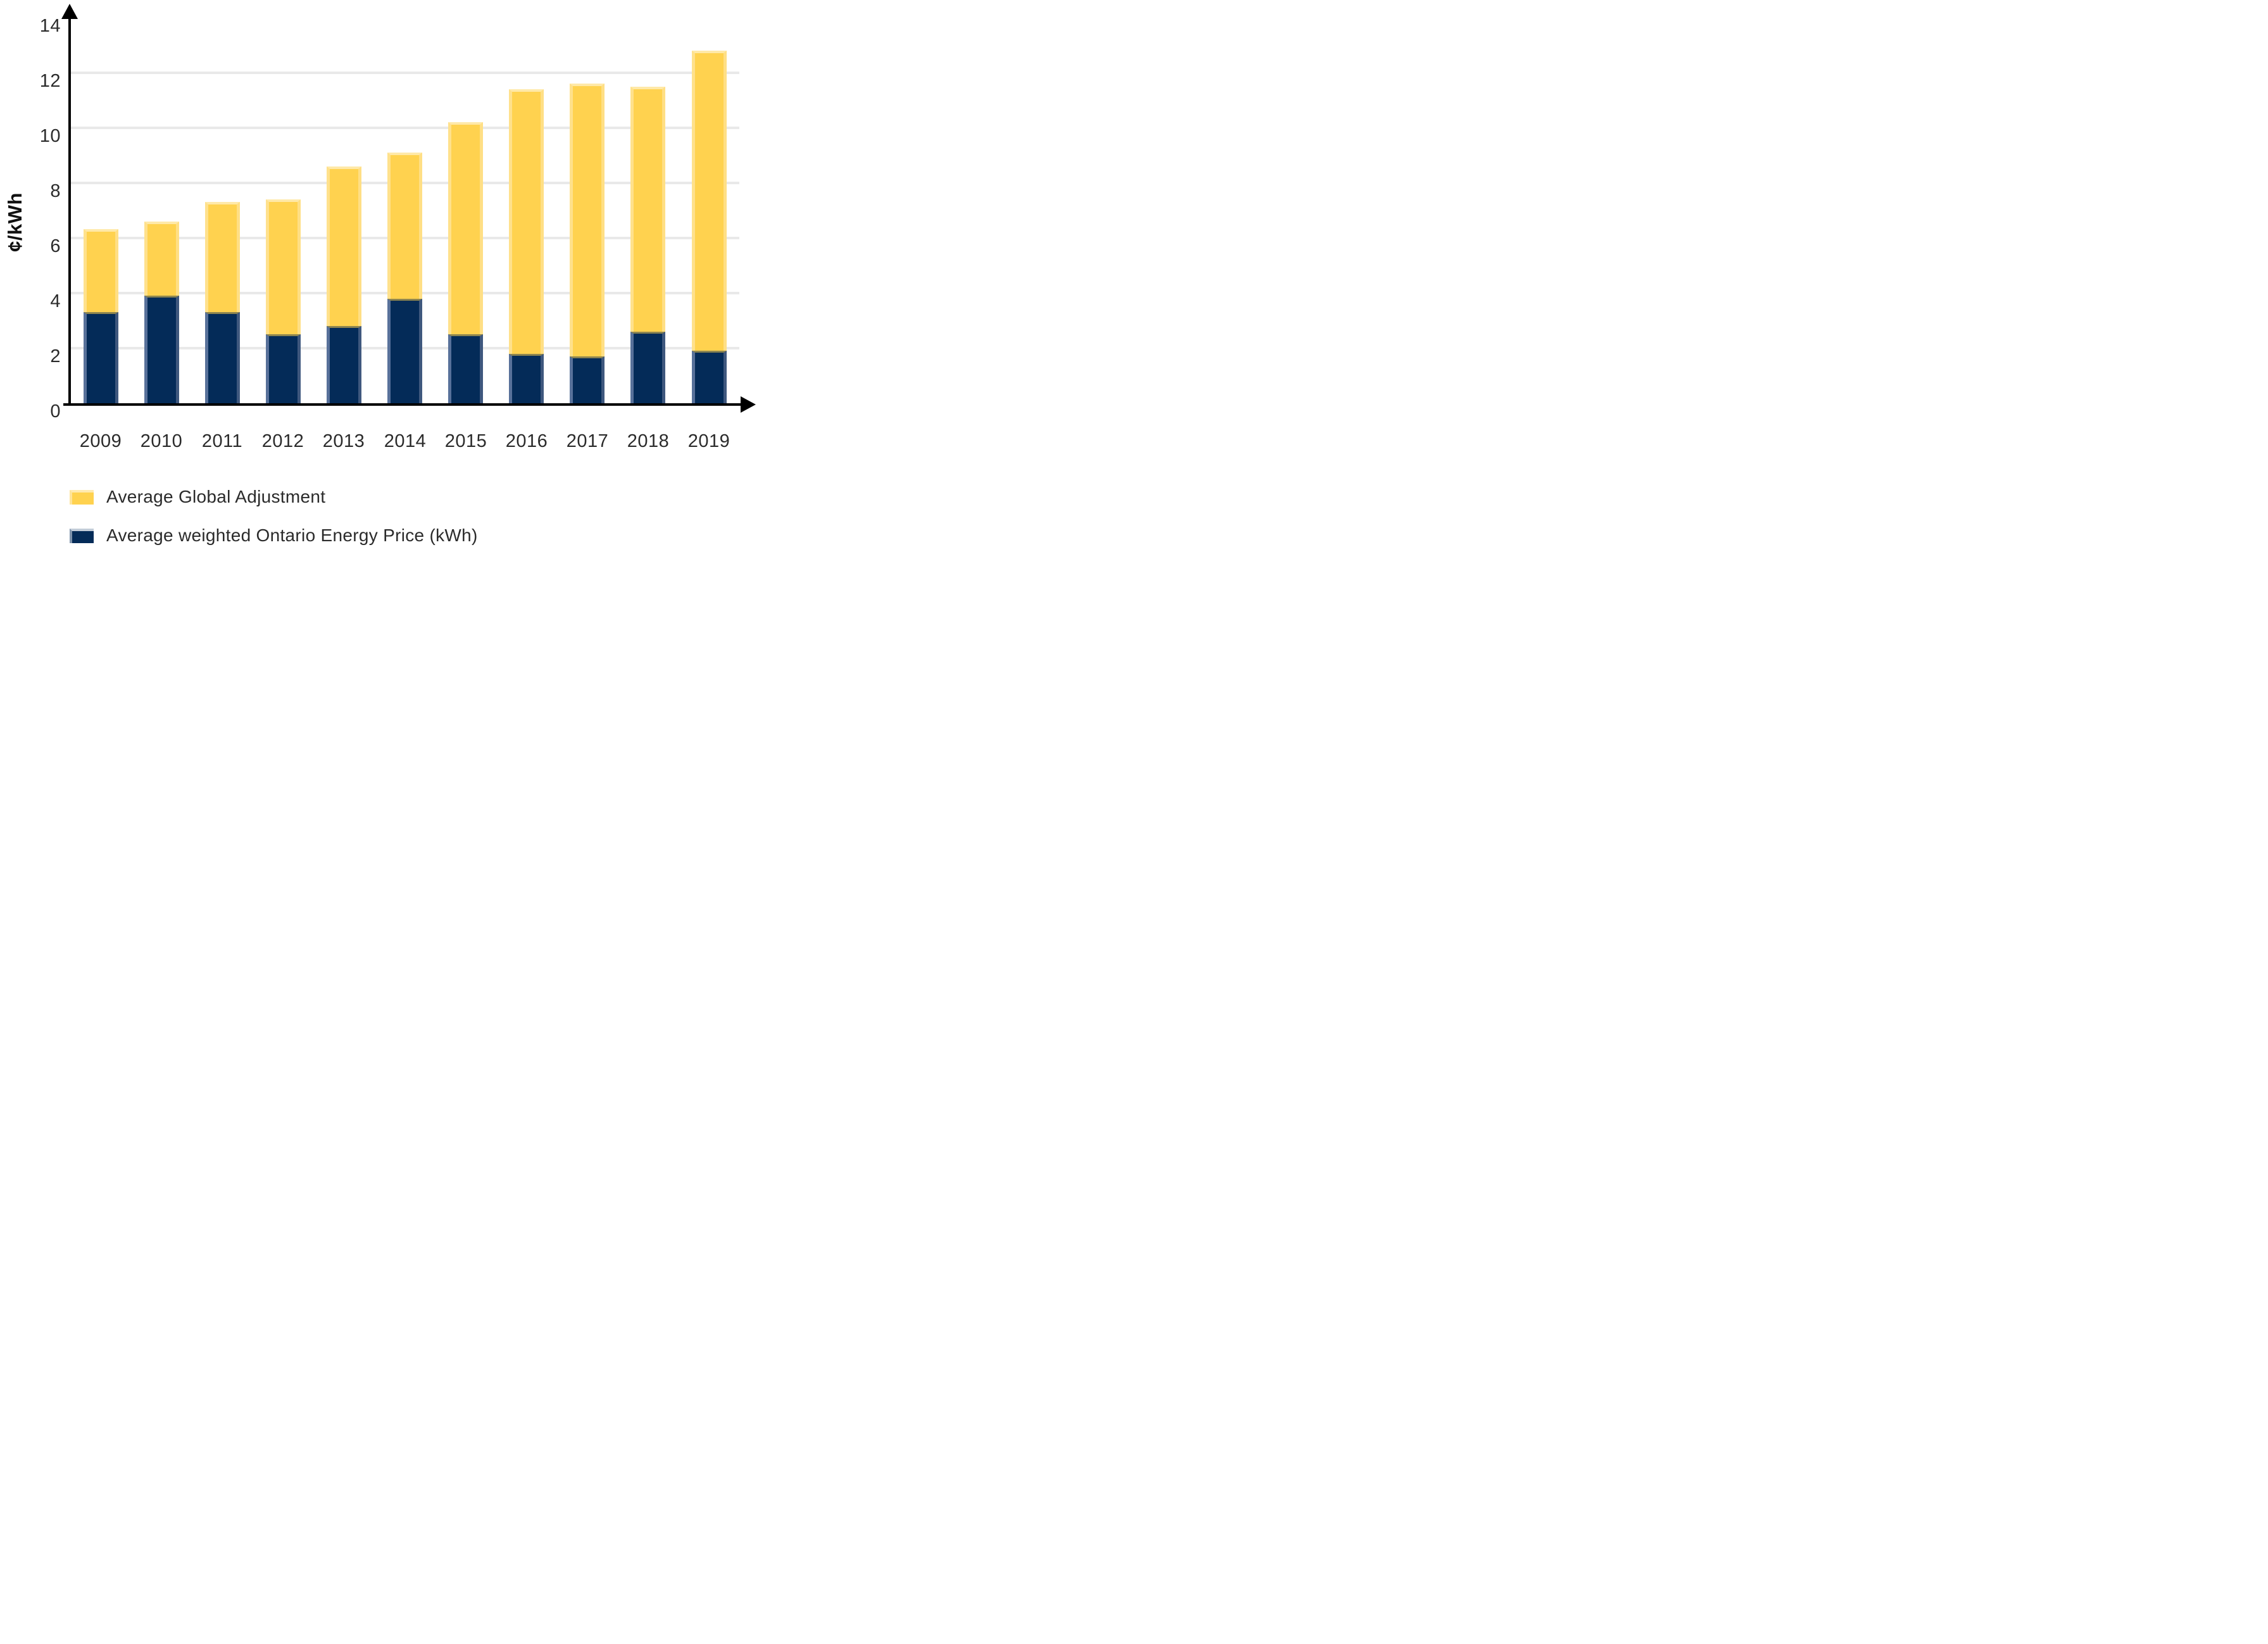 This screenshot has width=2268, height=1644. Describe the element at coordinates (526, 221) in the screenshot. I see `bar-2016-global-adjustment-segment` at that location.